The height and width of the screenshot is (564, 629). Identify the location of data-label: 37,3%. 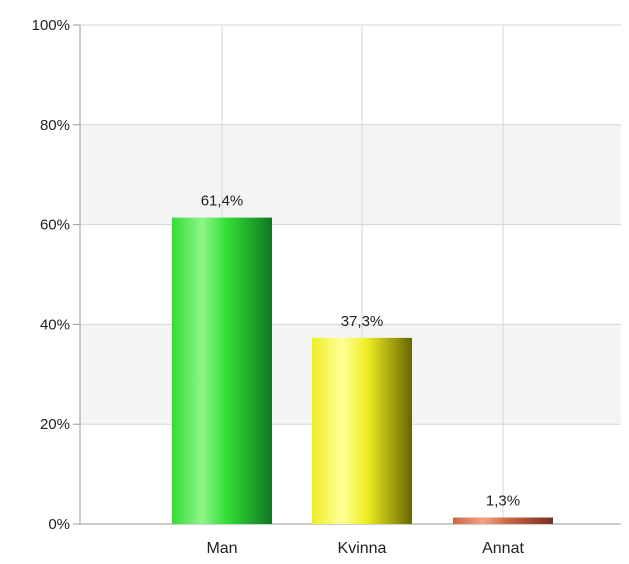
(362, 321).